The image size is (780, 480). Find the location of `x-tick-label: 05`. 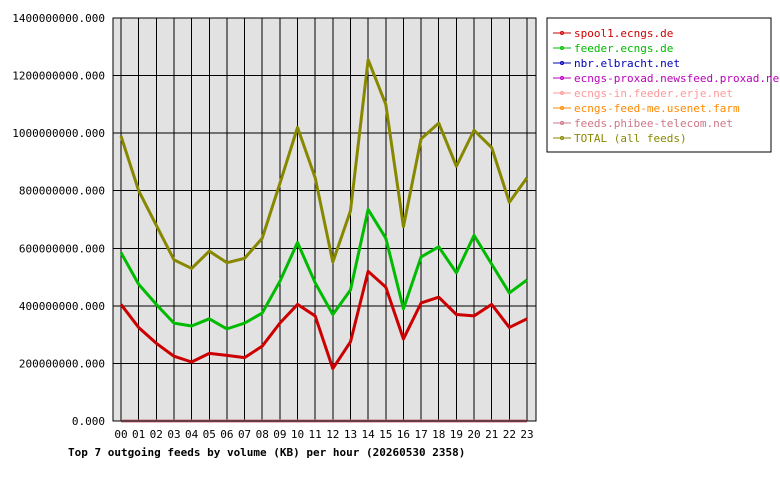

x-tick-label: 05 is located at coordinates (209, 434).